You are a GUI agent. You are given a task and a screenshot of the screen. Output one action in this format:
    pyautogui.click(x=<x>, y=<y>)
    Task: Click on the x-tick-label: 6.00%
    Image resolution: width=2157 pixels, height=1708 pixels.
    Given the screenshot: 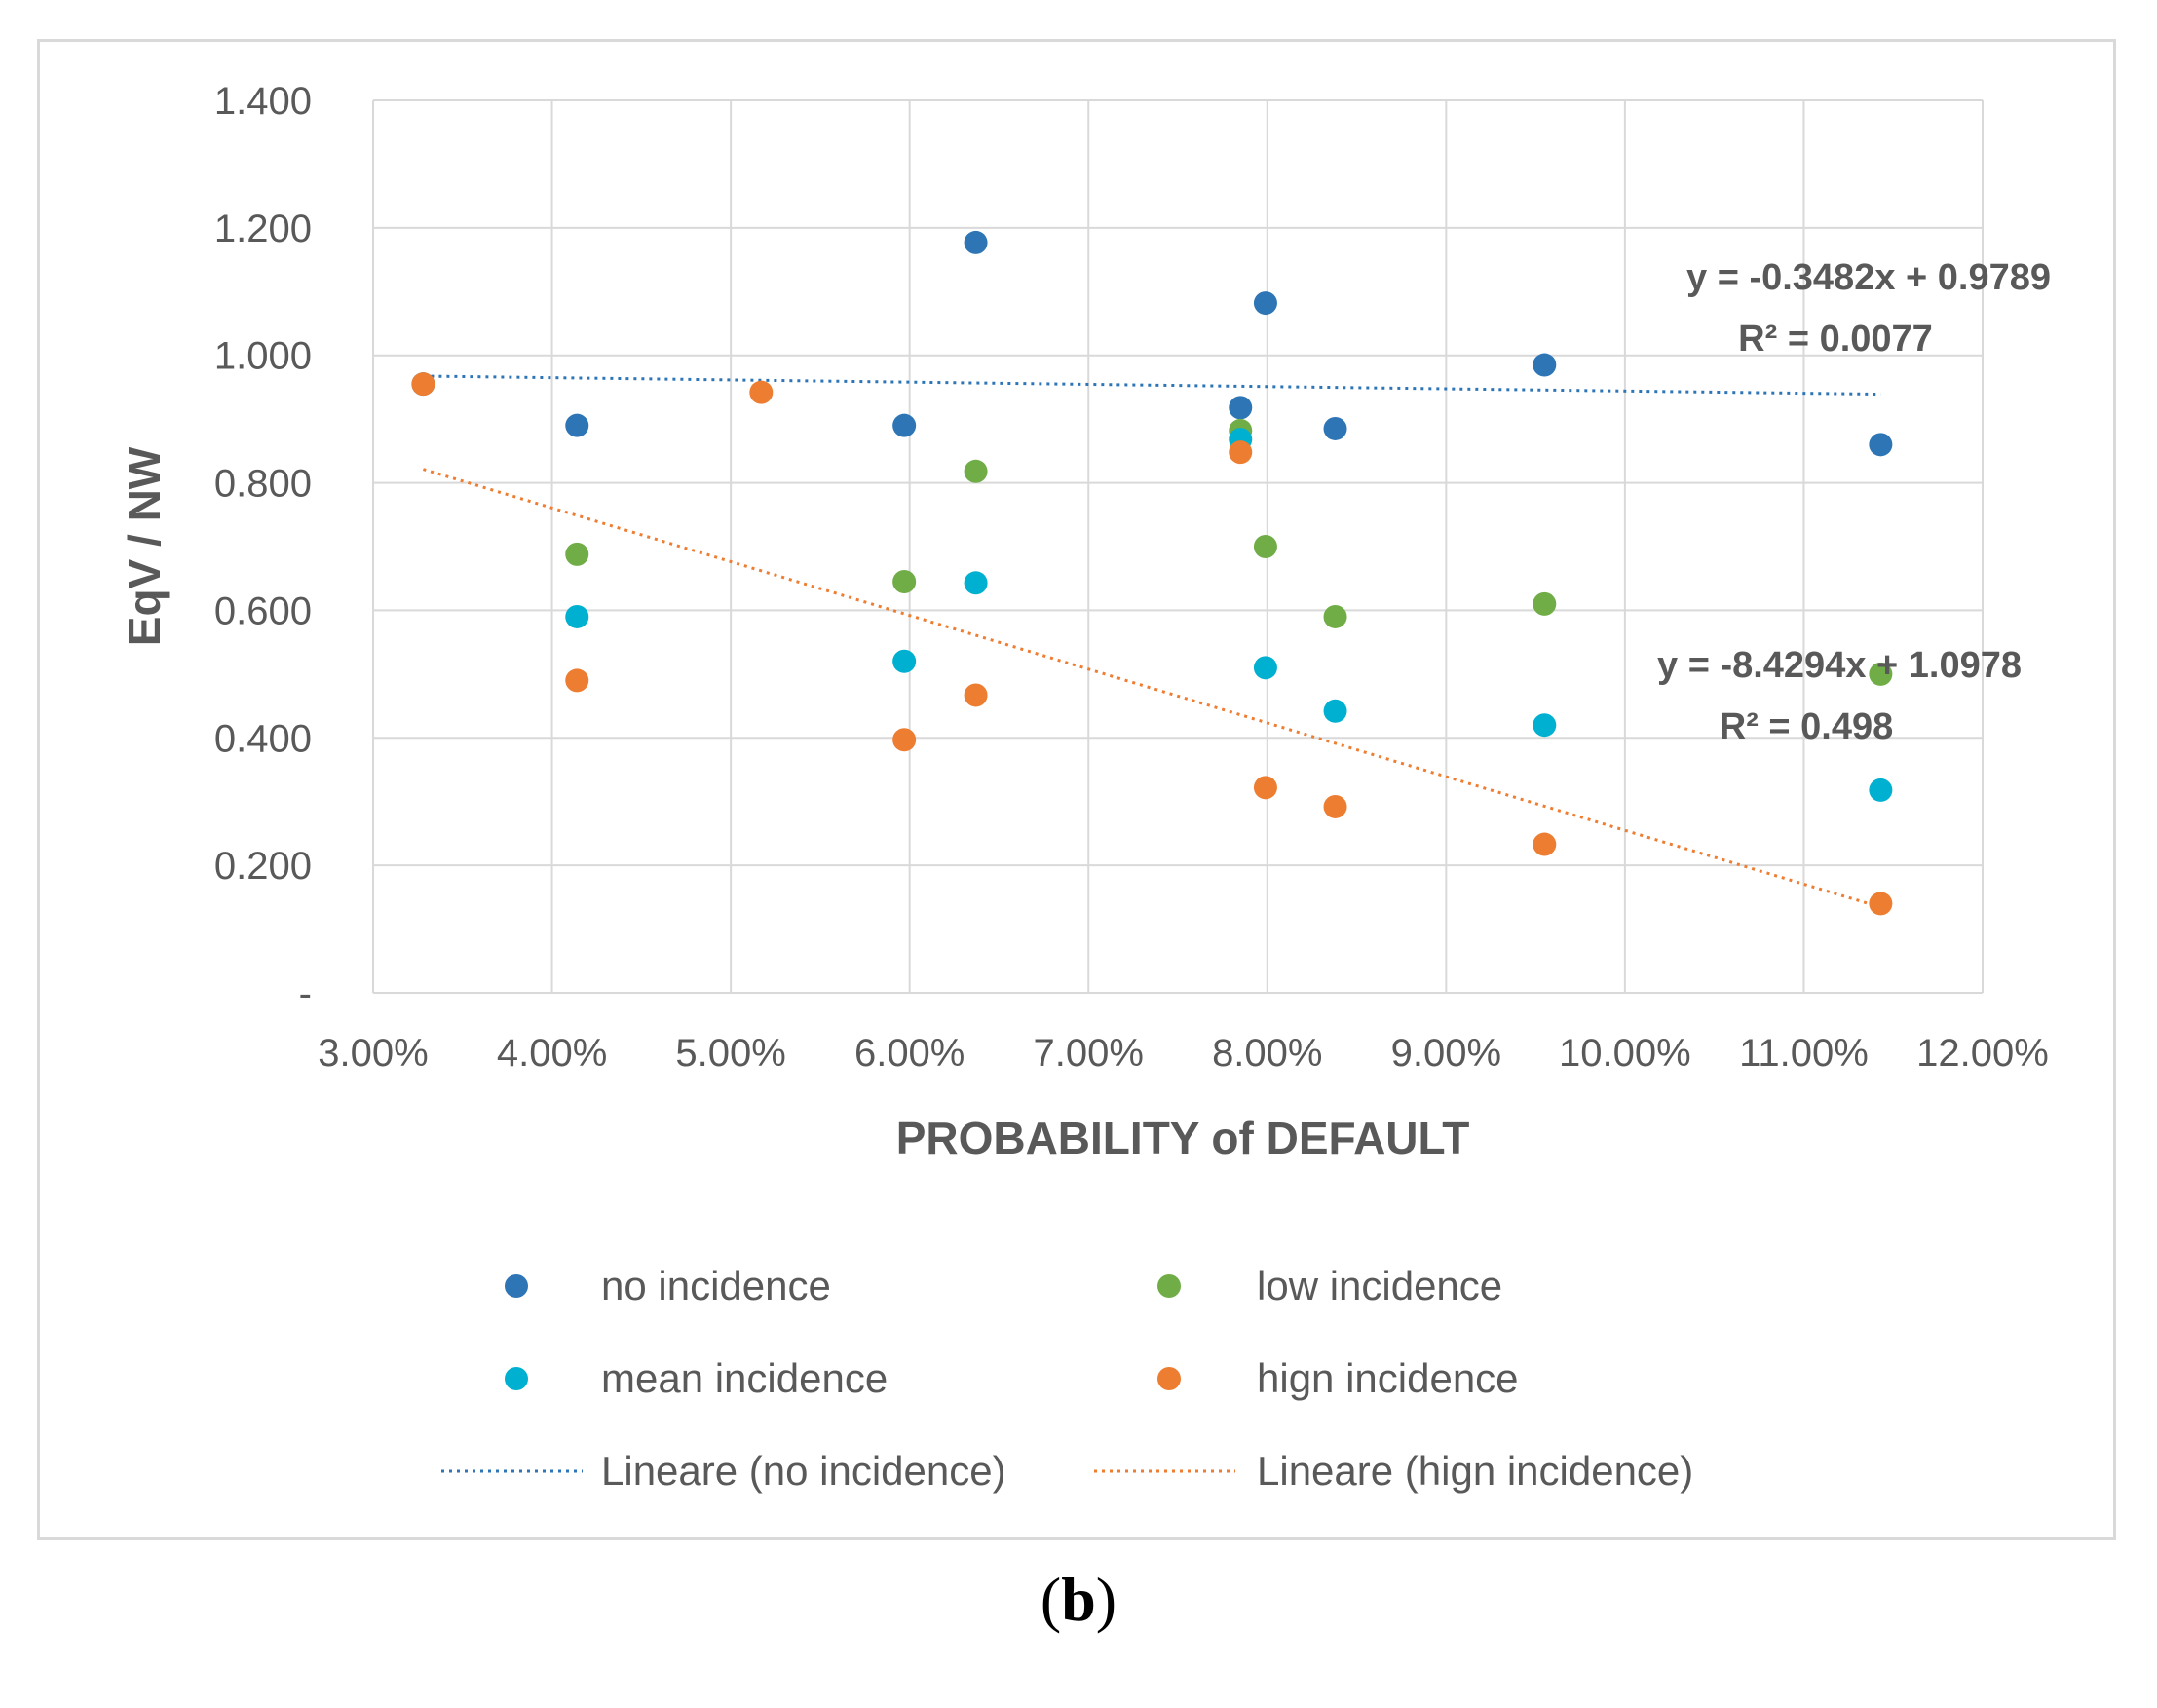 What is the action you would take?
    pyautogui.click(x=909, y=1053)
    